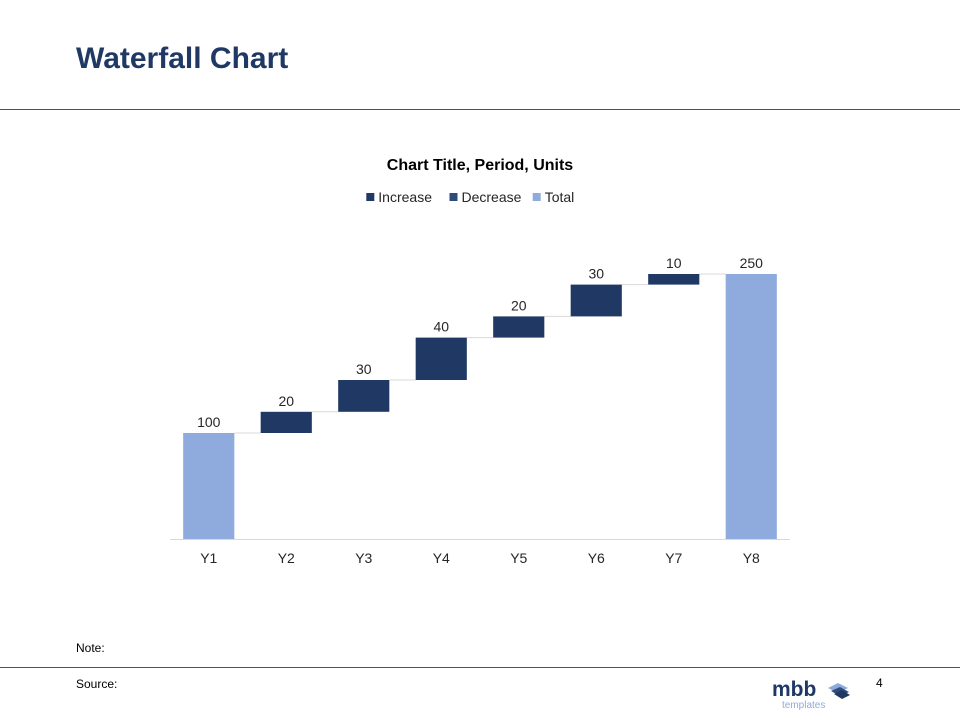 This screenshot has width=960, height=720. I want to click on x-tick-y8: Y8, so click(751, 558).